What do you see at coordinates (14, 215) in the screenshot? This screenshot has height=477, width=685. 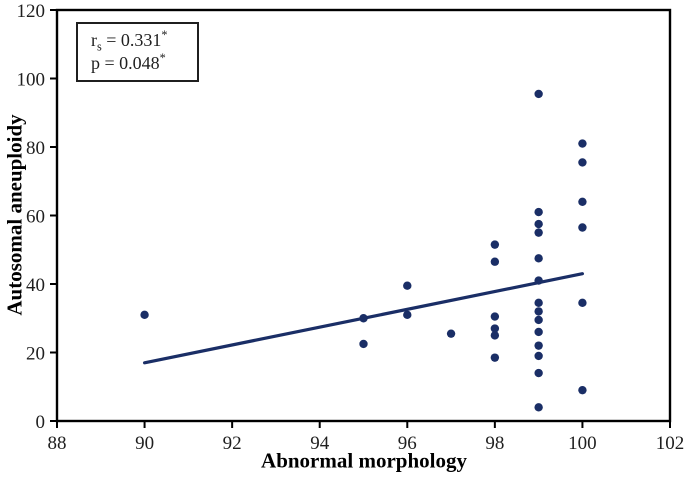 I see `y-axis-title: Autosomal aneuploidy` at bounding box center [14, 215].